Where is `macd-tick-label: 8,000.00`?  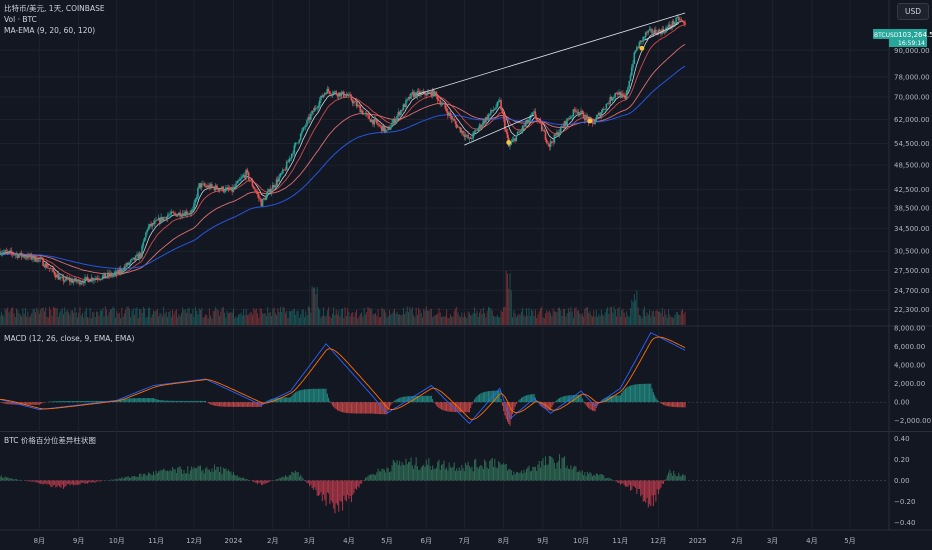 macd-tick-label: 8,000.00 is located at coordinates (909, 329).